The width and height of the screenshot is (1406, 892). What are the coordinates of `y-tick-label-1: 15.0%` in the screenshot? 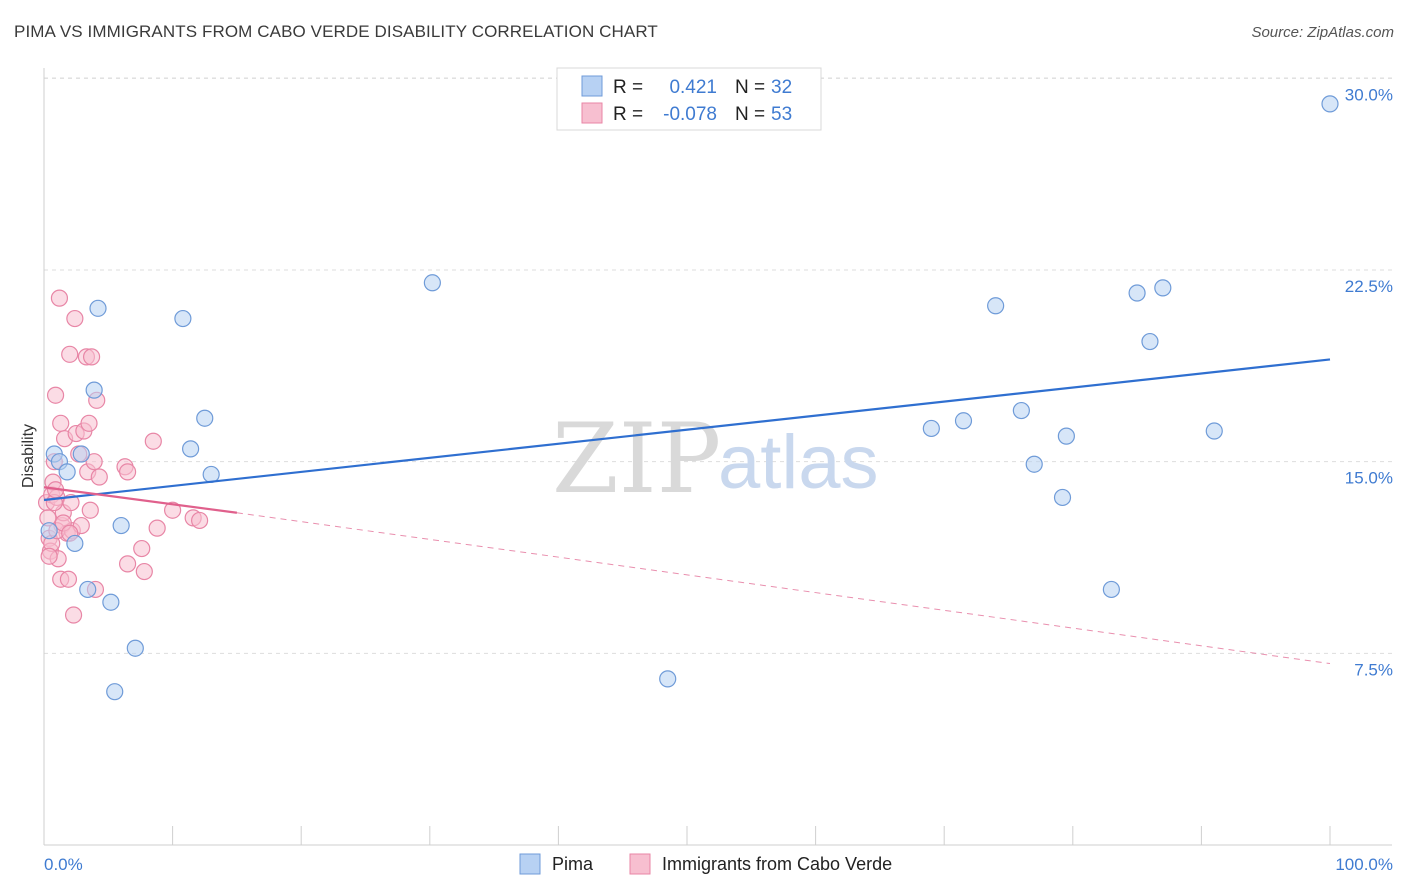 It's located at (1369, 478).